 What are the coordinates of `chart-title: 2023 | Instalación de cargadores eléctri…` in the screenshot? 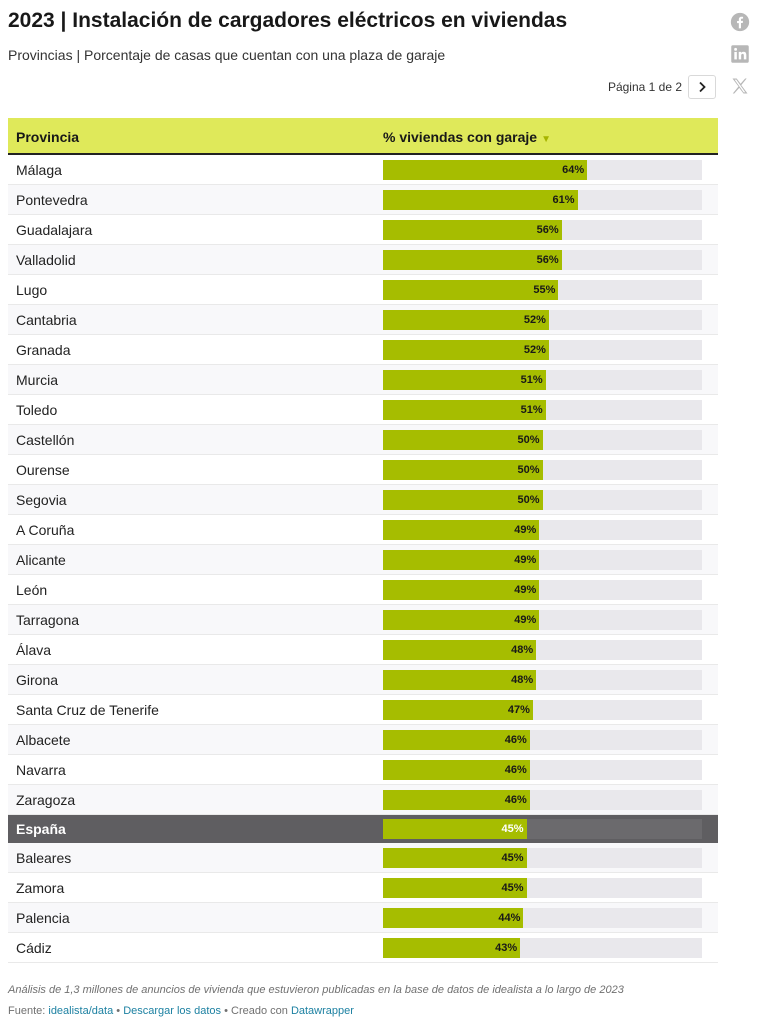 It's located at (288, 20).